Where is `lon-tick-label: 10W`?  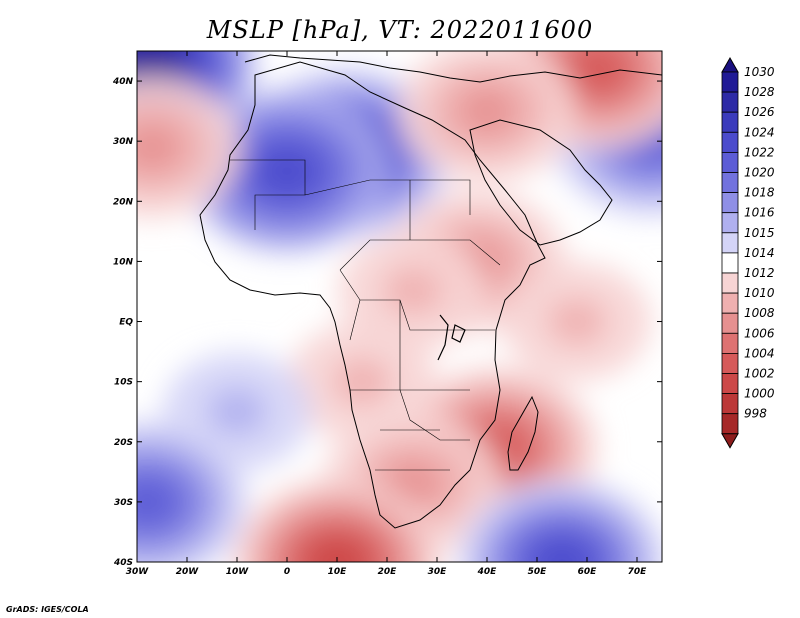 lon-tick-label: 10W is located at coordinates (238, 572).